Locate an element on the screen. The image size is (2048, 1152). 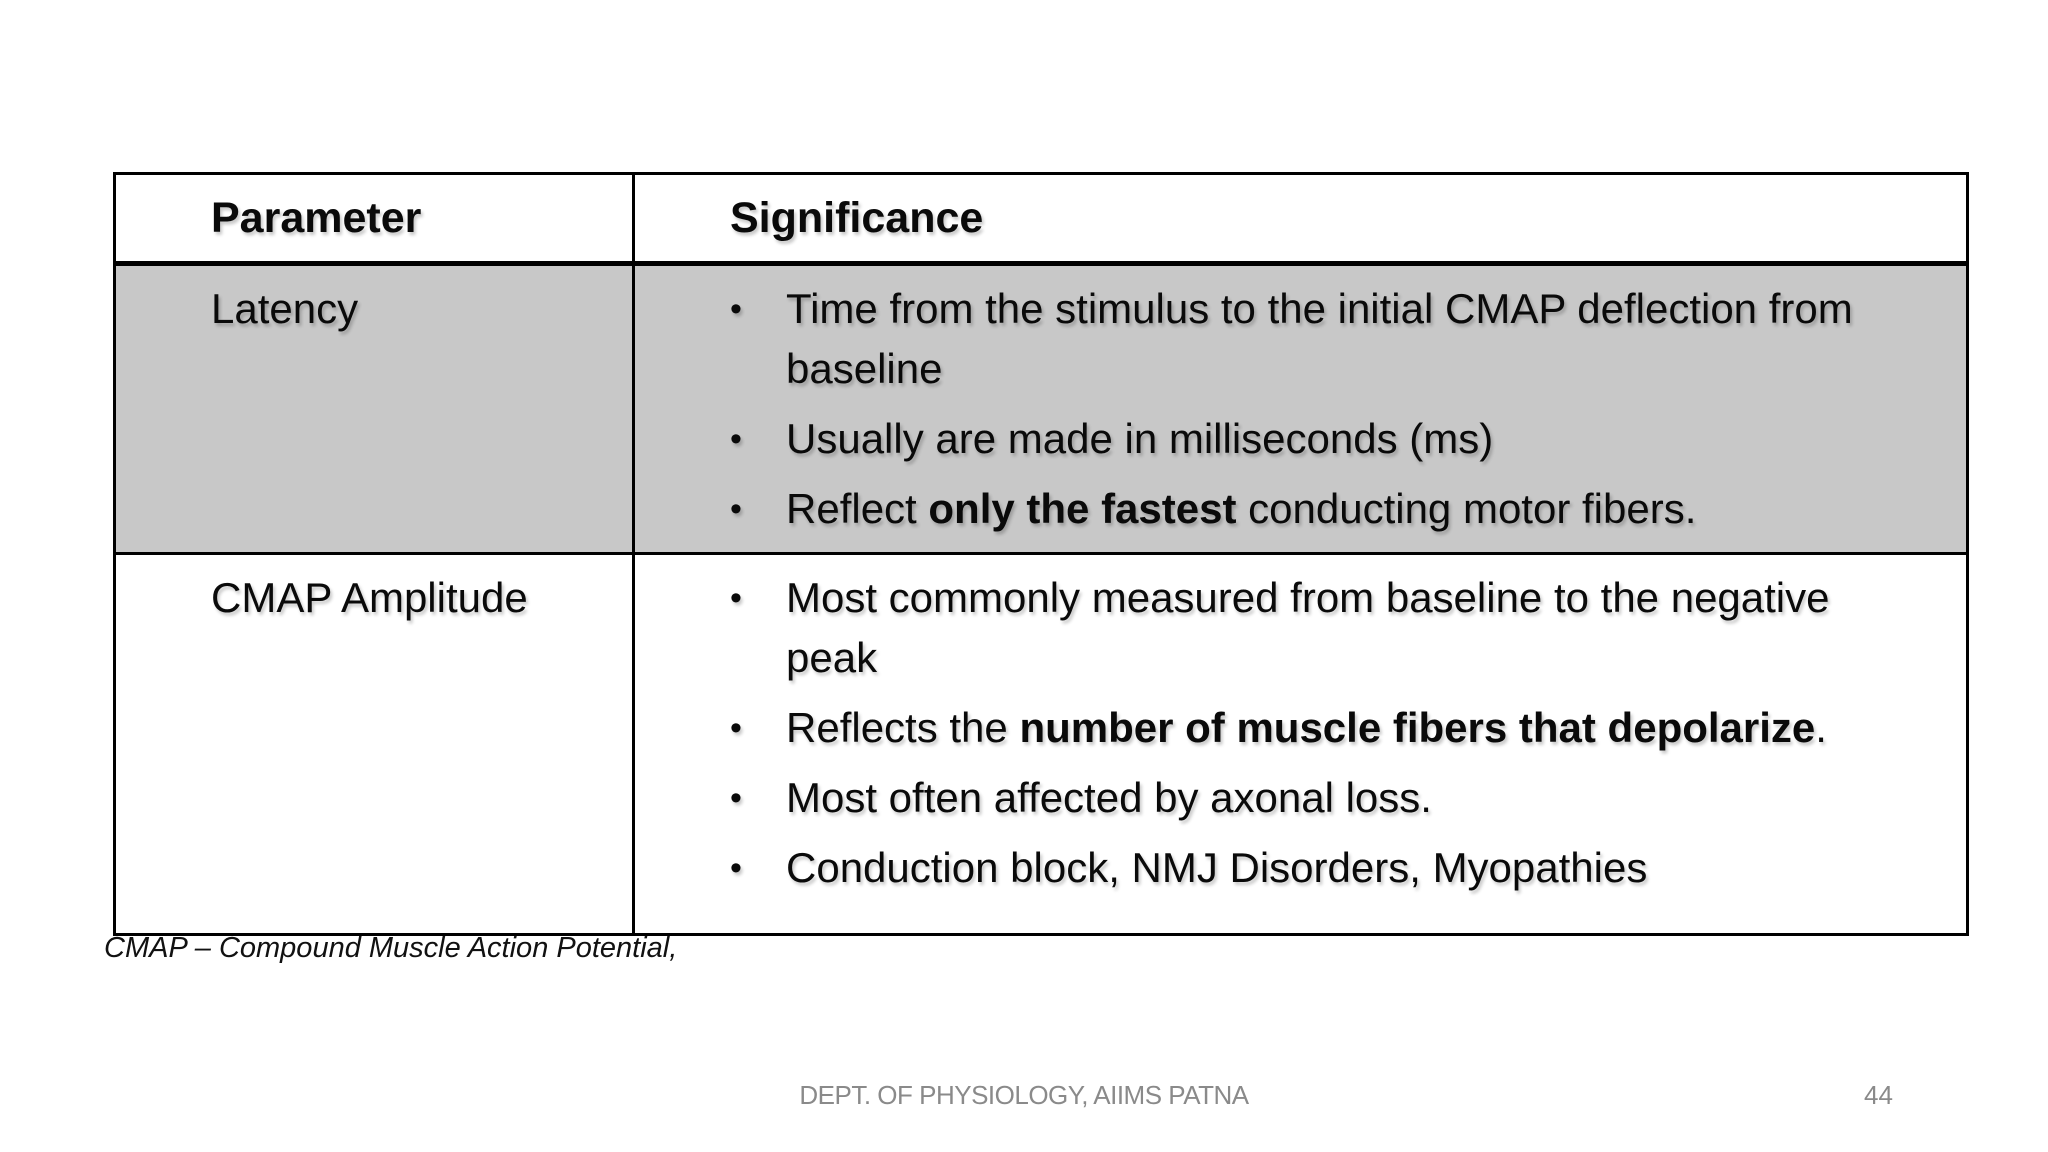
parameter-cell: Latency is located at coordinates (375, 409).